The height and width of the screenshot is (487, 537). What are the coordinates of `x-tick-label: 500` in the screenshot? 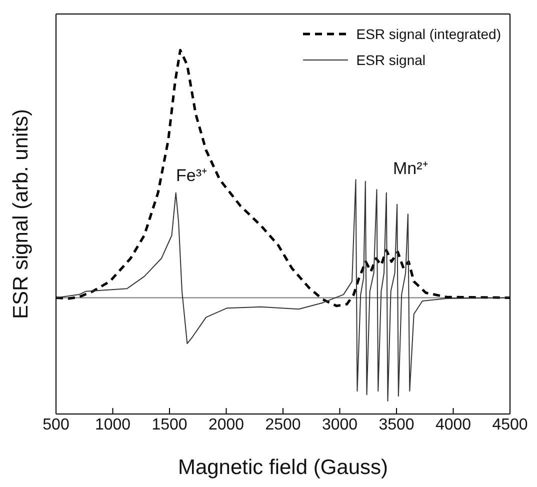 It's located at (56, 425).